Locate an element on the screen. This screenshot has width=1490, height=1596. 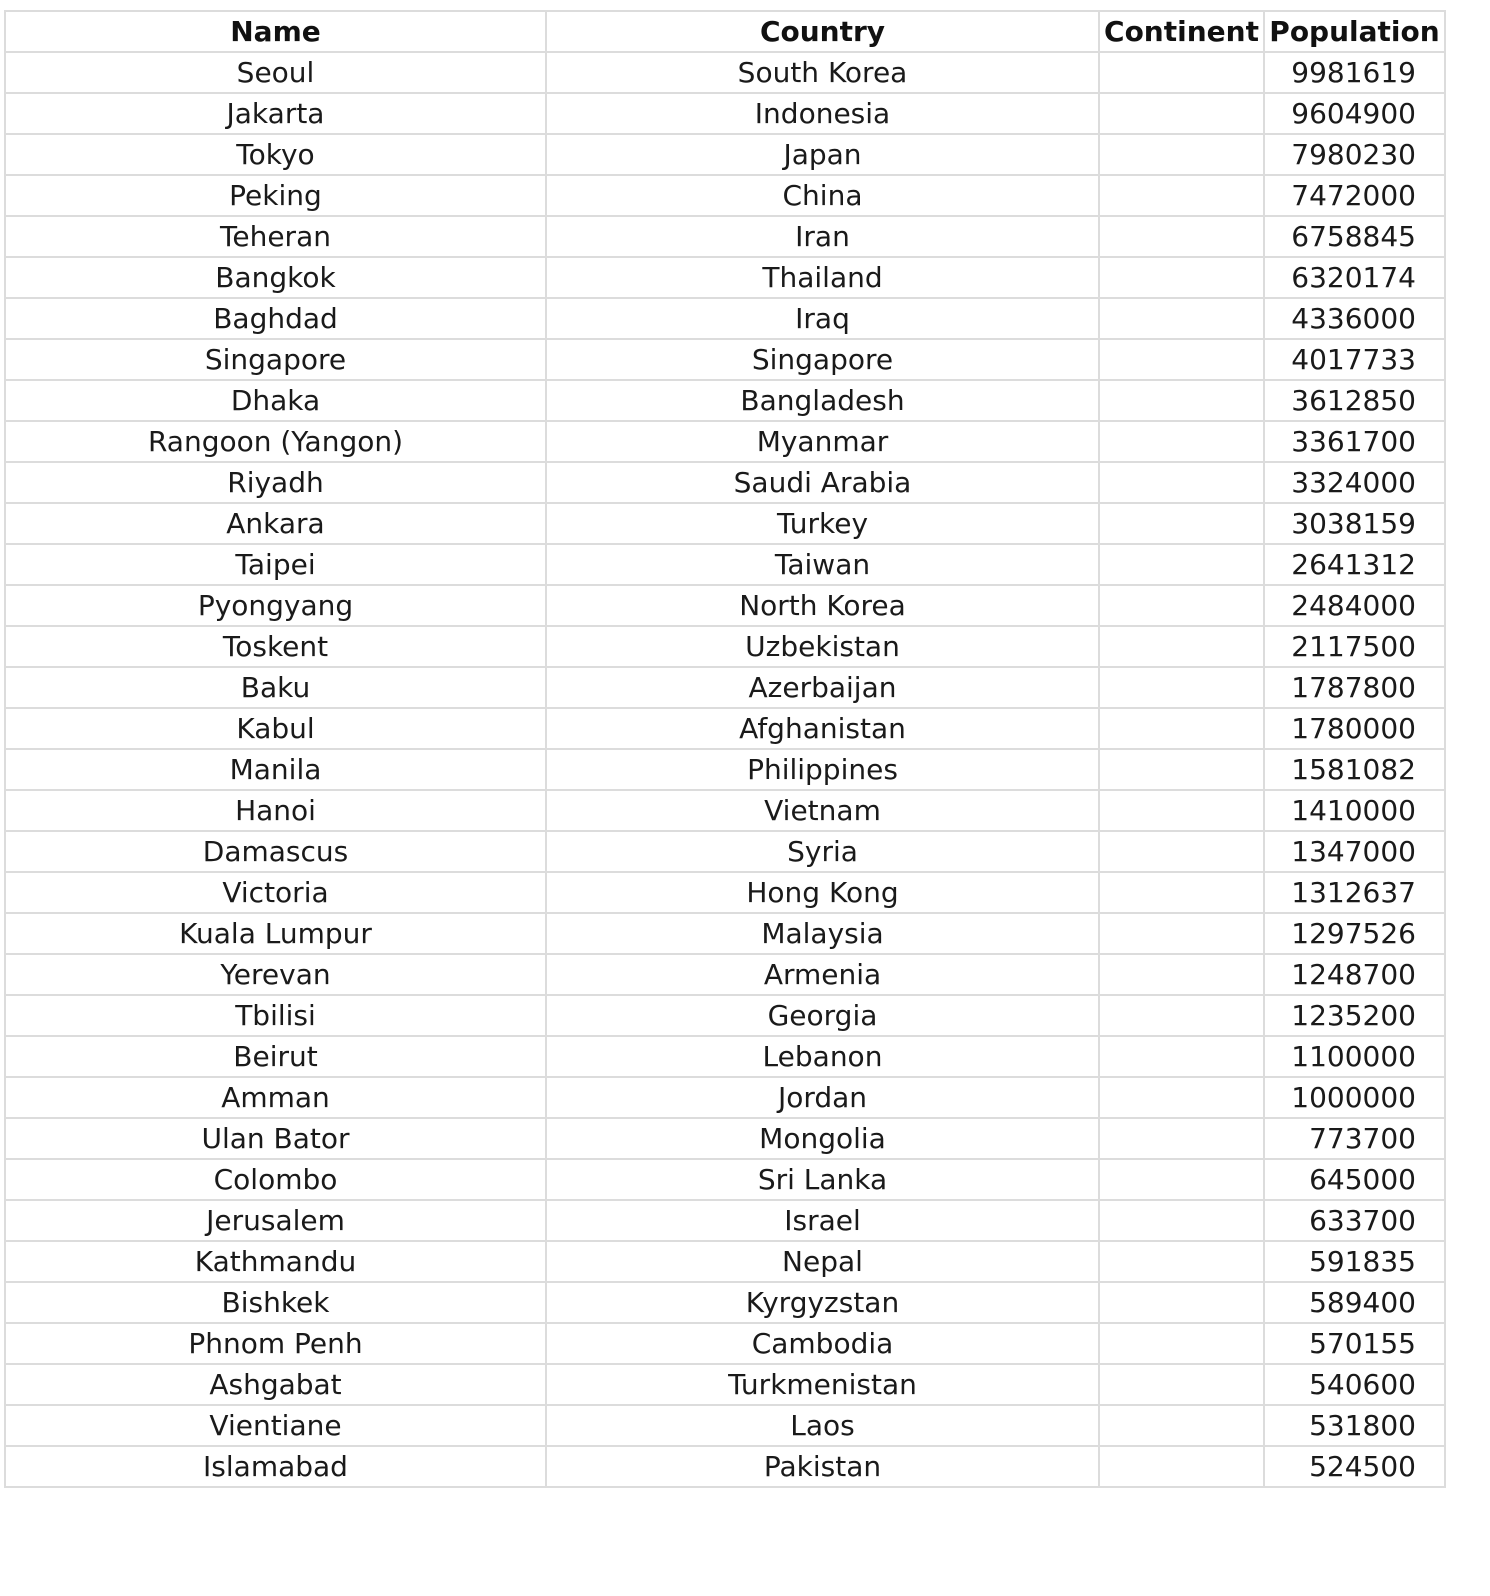
cell-name: Beirut is located at coordinates (275, 1056).